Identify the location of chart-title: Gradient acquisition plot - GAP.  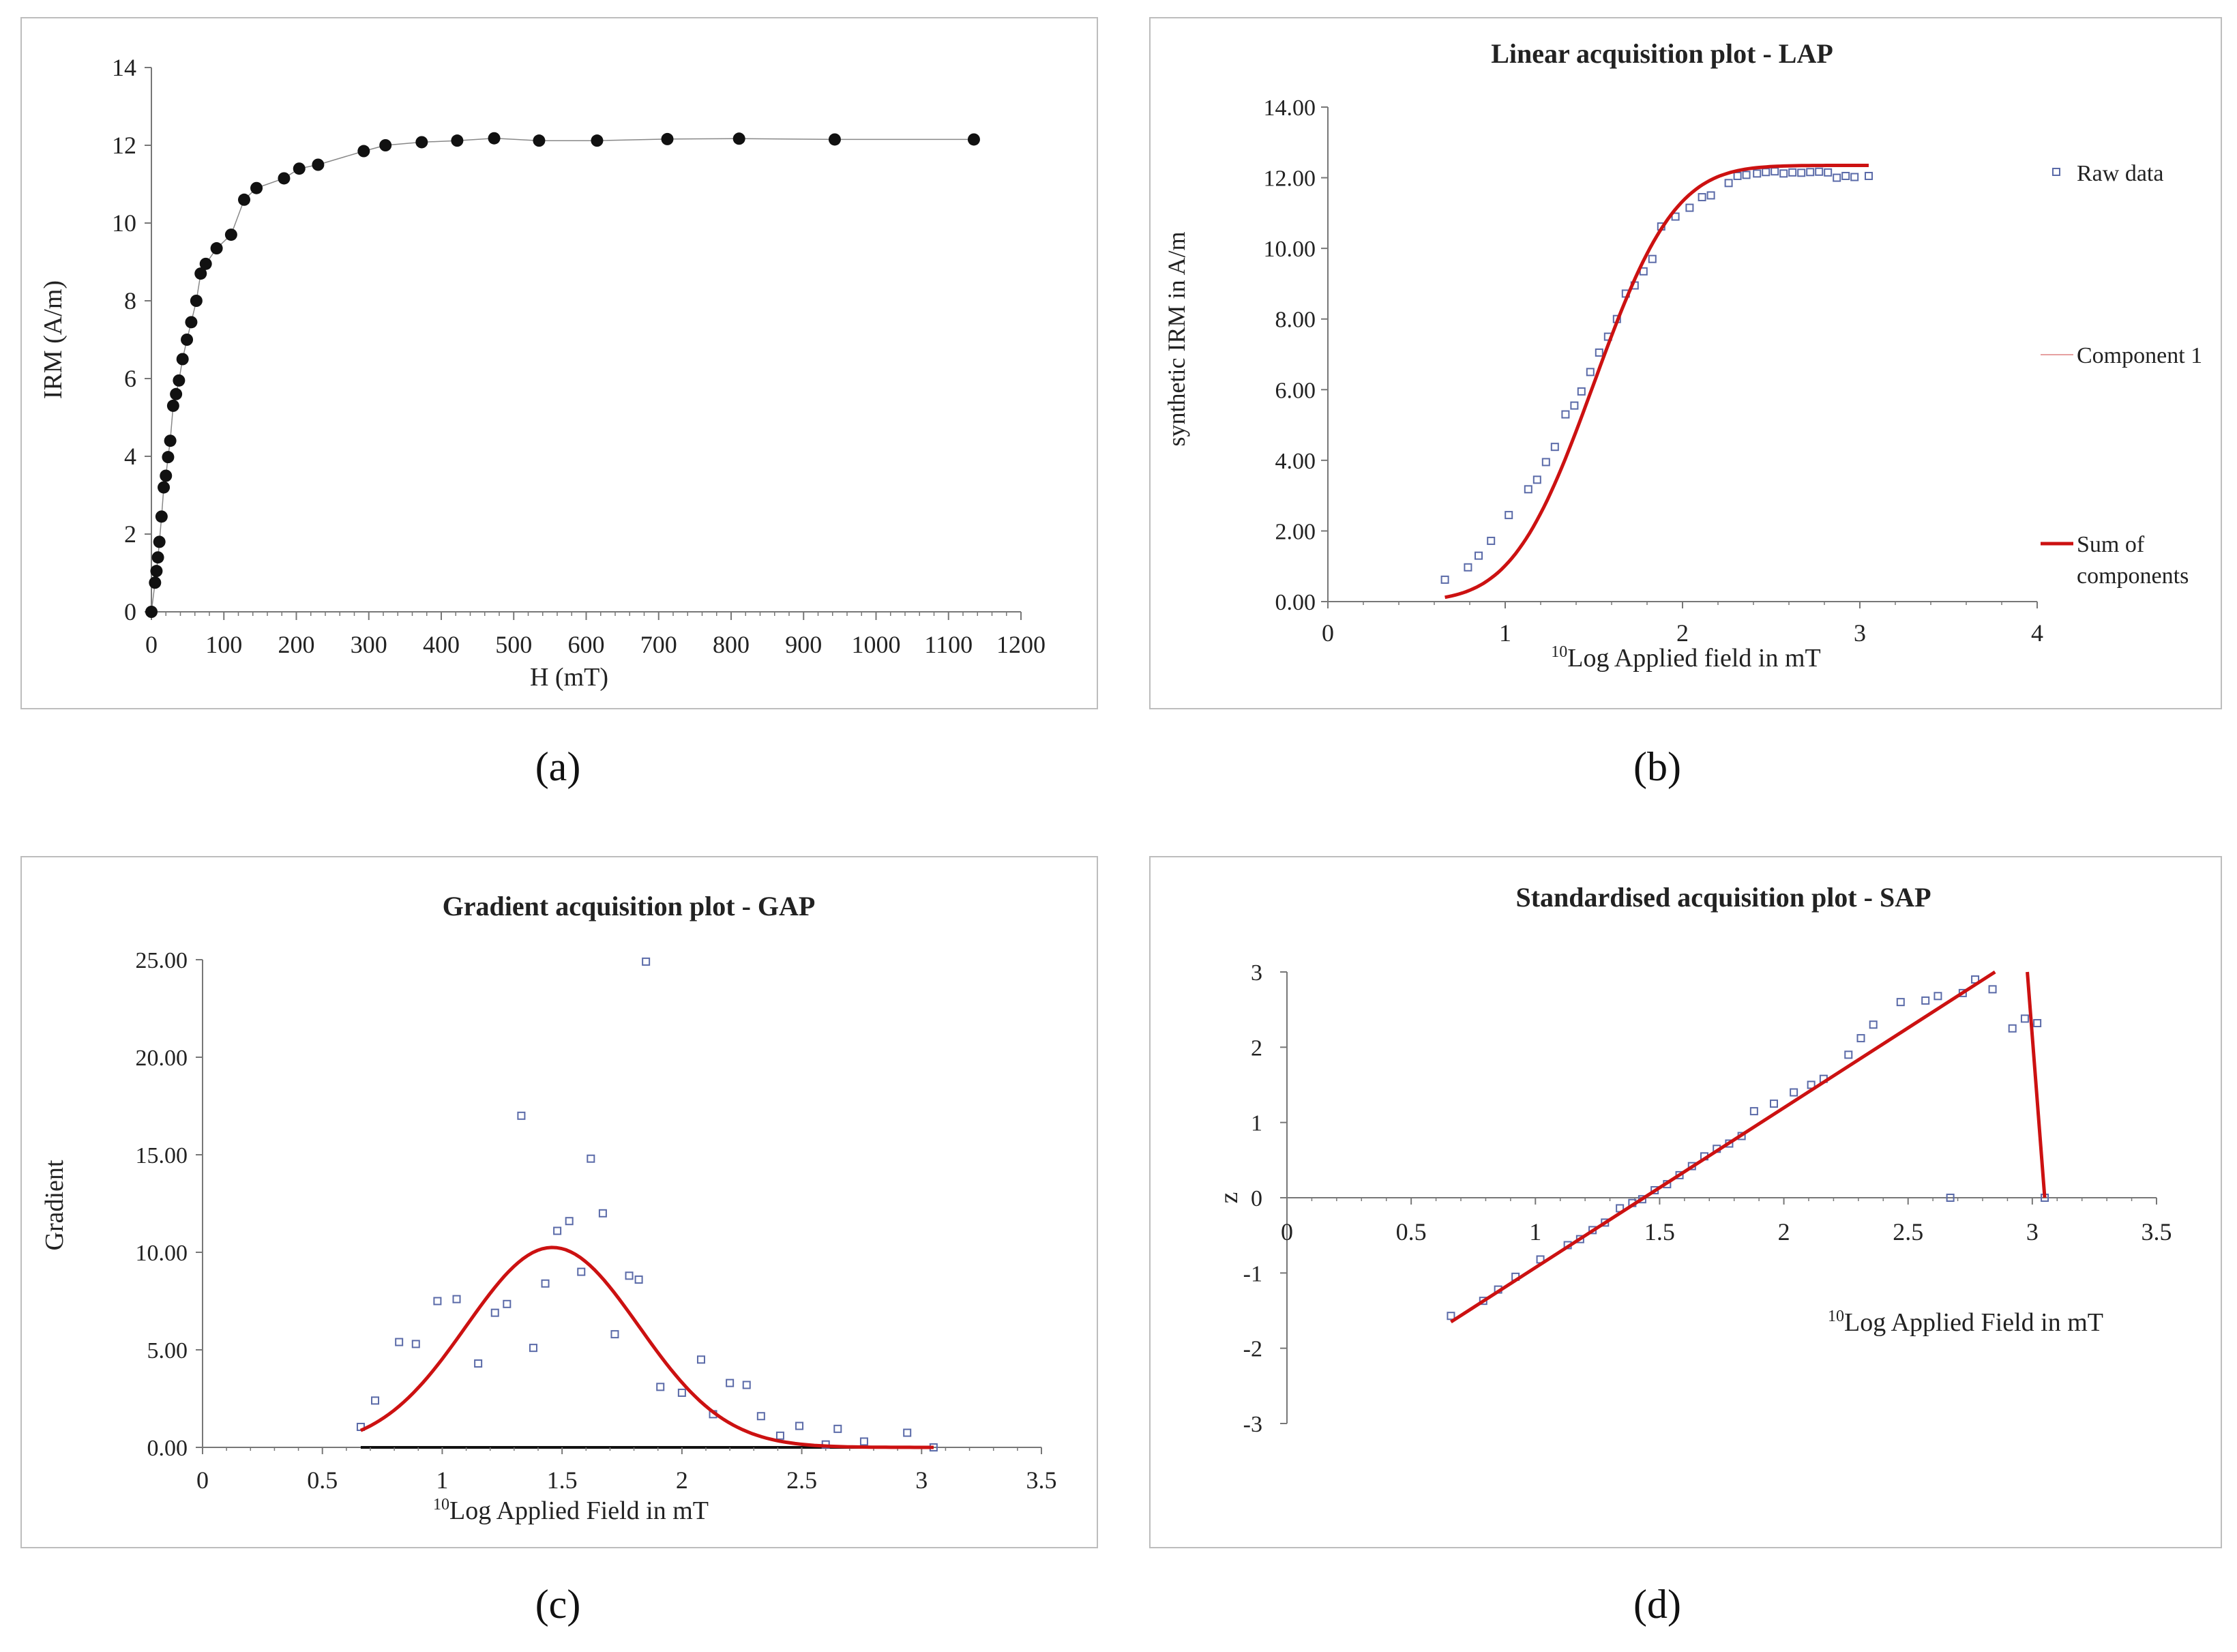
(629, 906).